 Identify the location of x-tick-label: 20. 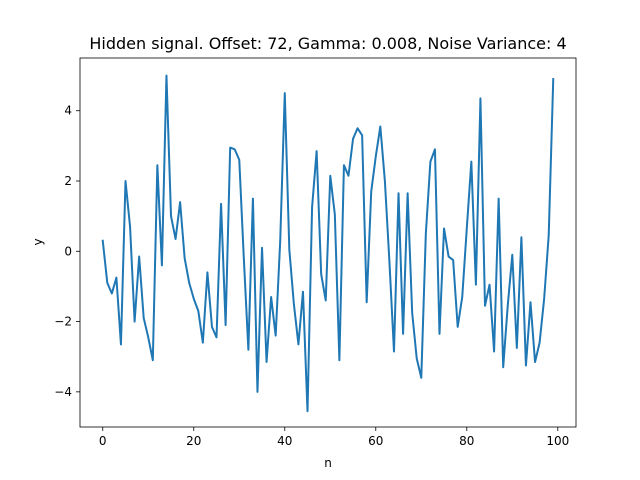
(193, 441).